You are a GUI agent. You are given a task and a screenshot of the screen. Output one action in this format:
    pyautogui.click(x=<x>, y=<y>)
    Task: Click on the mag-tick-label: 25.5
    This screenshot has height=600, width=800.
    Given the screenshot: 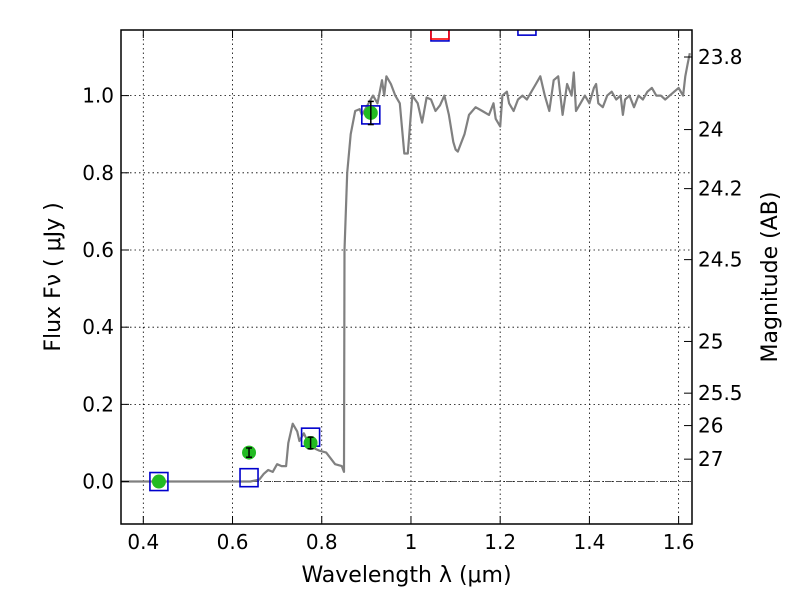 What is the action you would take?
    pyautogui.click(x=720, y=393)
    